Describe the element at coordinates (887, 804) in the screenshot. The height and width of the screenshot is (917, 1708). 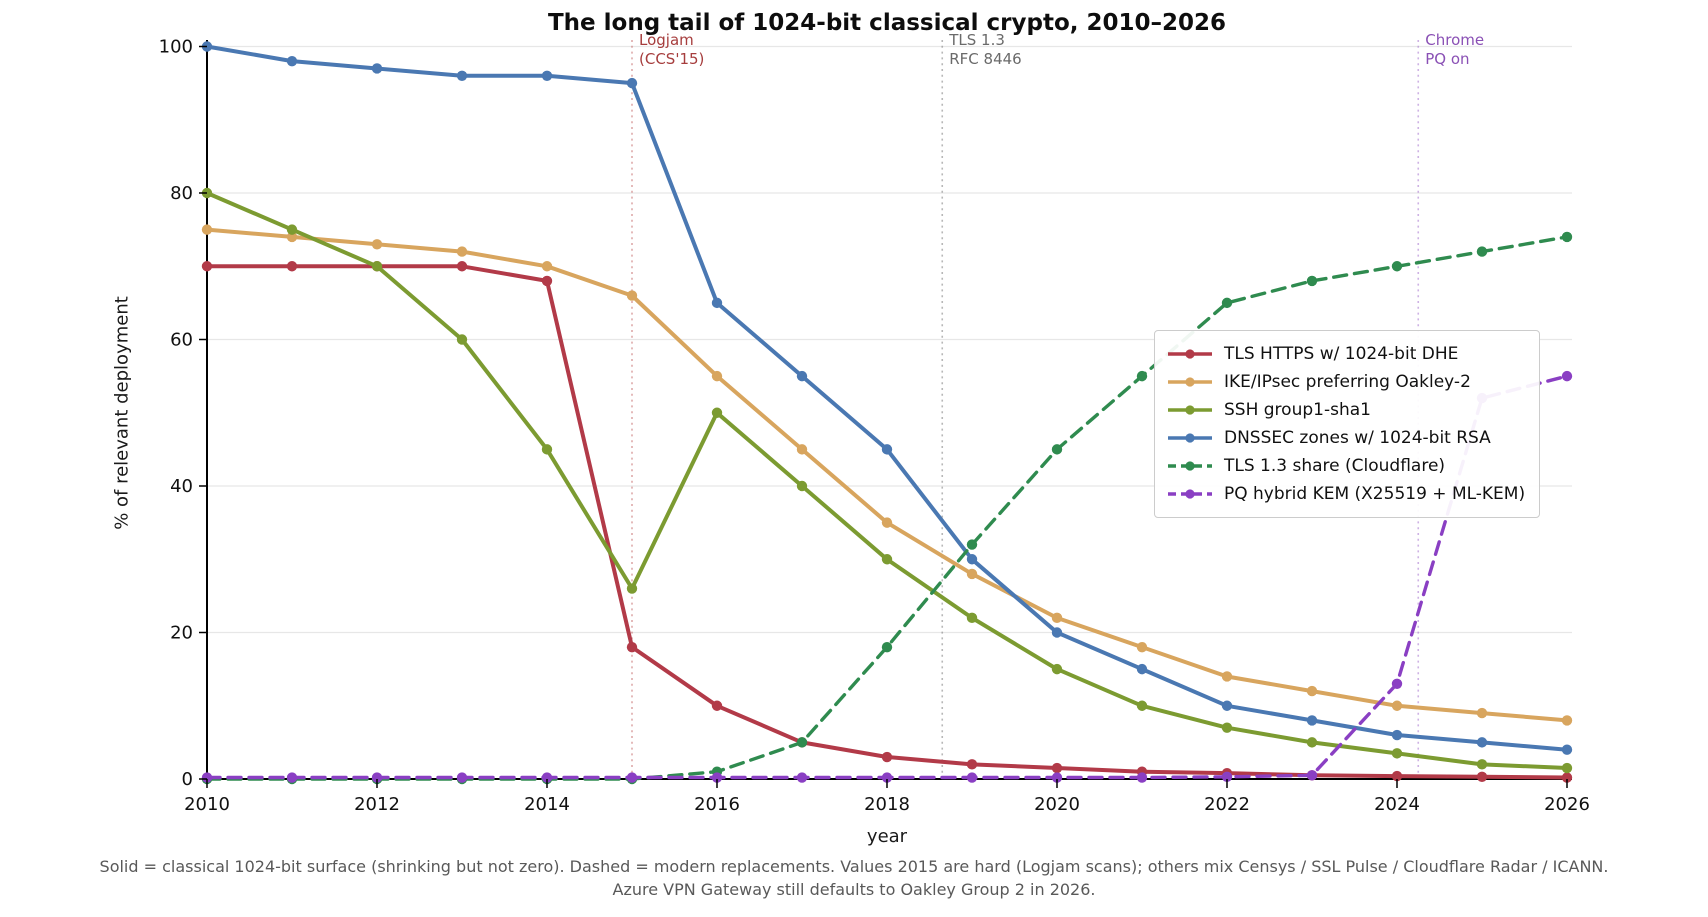
I see `x-tick-label: 2018` at that location.